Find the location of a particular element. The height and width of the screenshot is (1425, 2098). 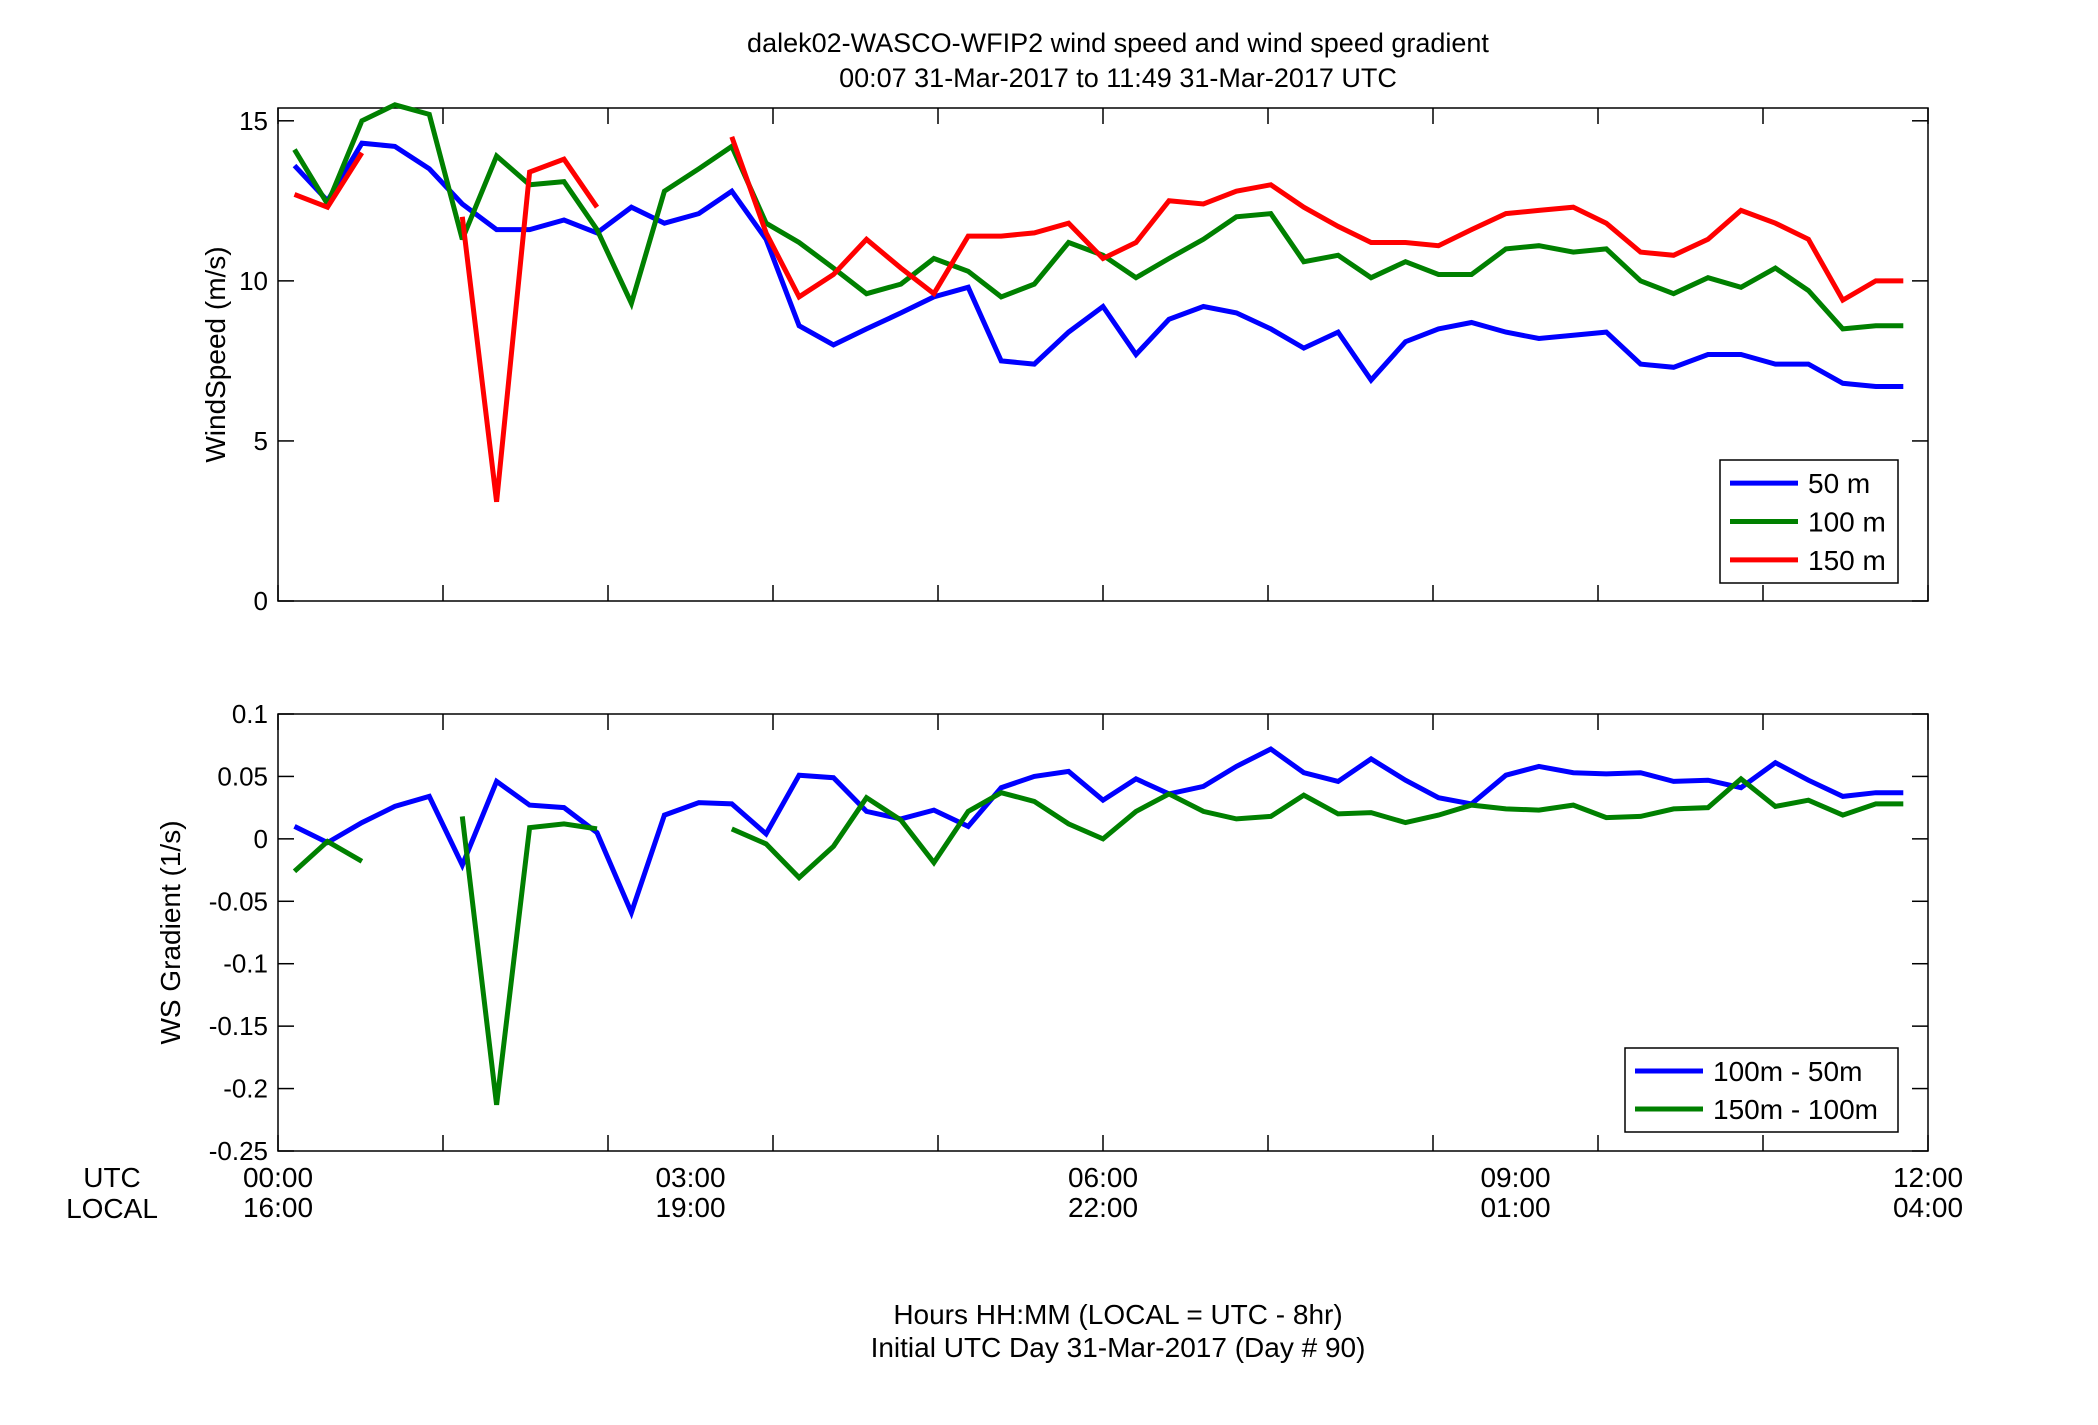

legend-label: 150 m is located at coordinates (1847, 560).